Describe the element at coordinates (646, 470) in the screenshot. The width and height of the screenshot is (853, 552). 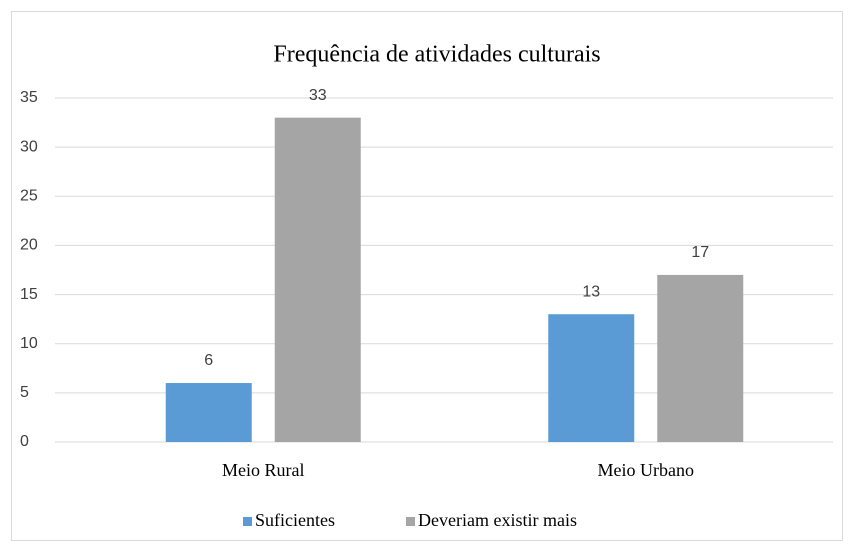
I see `x-tick-label: Meio Urbano` at that location.